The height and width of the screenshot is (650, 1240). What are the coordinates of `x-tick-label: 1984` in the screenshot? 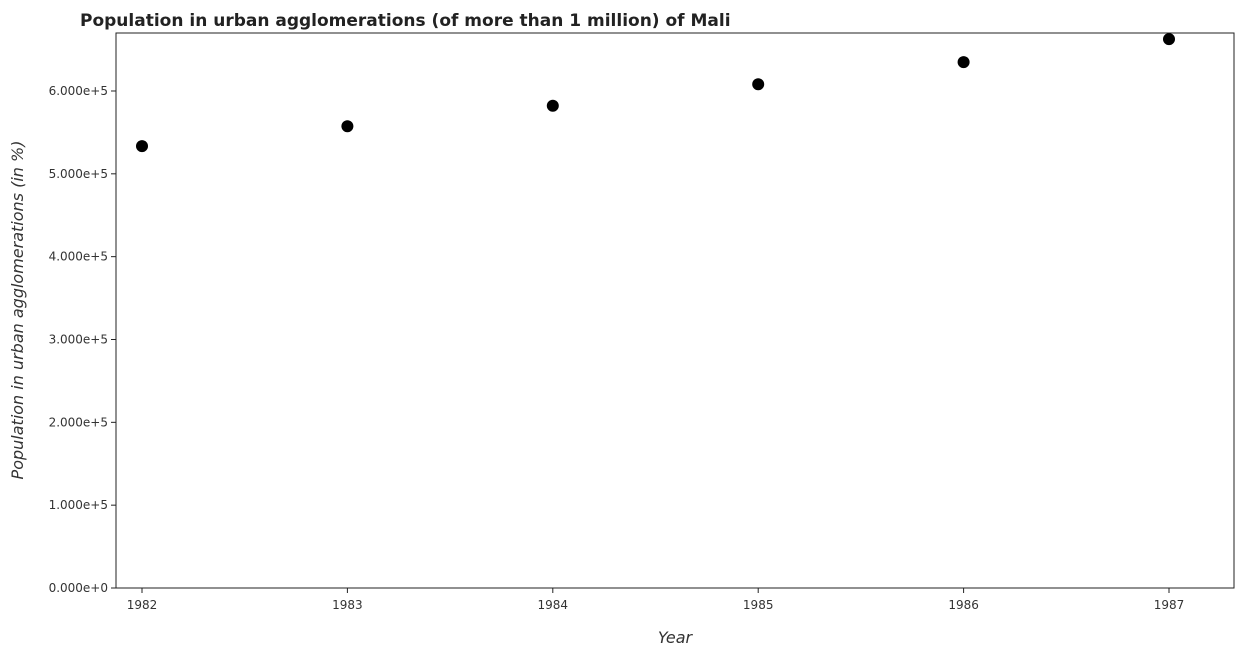 It's located at (553, 605).